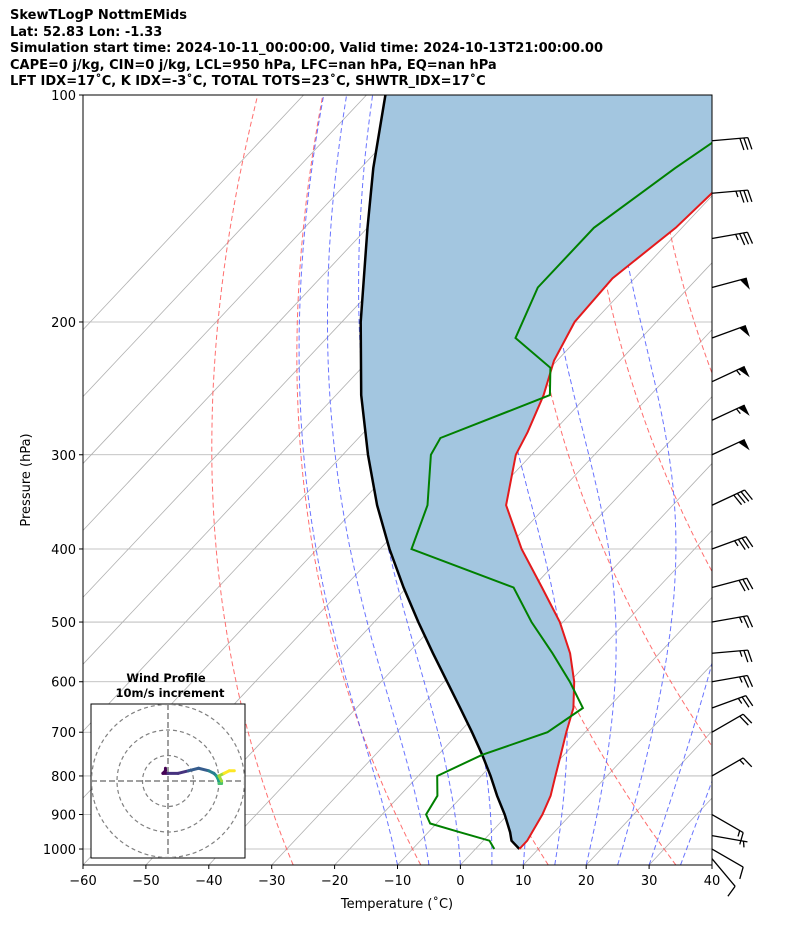 Image resolution: width=794 pixels, height=937 pixels. What do you see at coordinates (26, 479) in the screenshot?
I see `y-axis-label: Pressure (hPa)` at bounding box center [26, 479].